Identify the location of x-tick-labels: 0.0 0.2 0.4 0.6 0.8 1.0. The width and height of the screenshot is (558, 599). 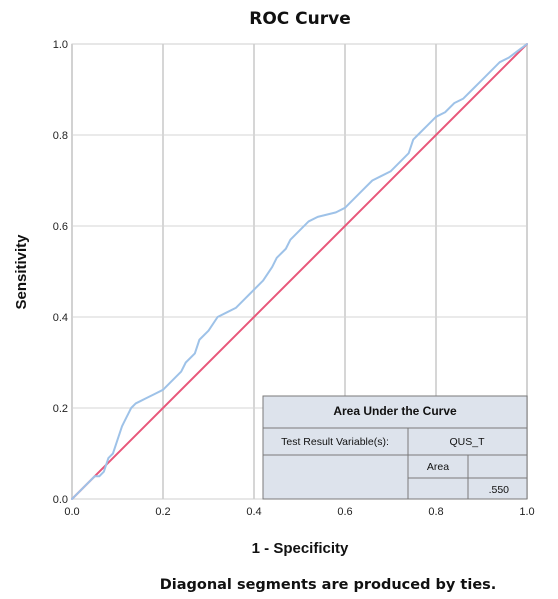
(299, 512).